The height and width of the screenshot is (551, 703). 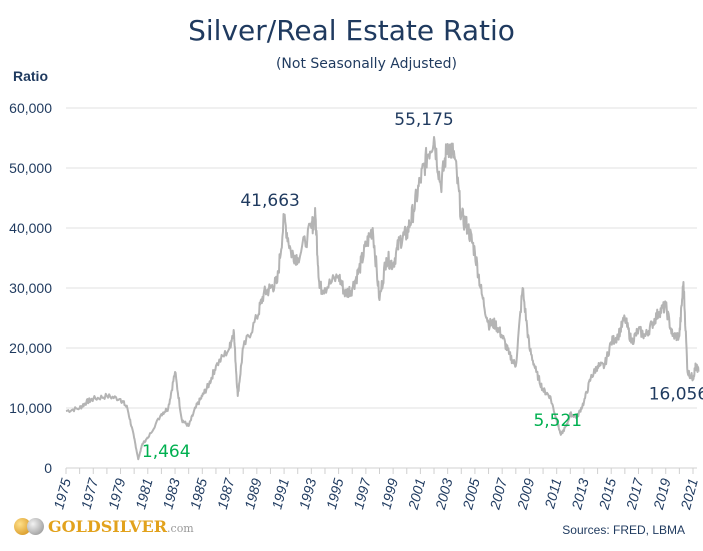 What do you see at coordinates (351, 30) in the screenshot?
I see `chart-title: Silver/Real Estate Ratio` at bounding box center [351, 30].